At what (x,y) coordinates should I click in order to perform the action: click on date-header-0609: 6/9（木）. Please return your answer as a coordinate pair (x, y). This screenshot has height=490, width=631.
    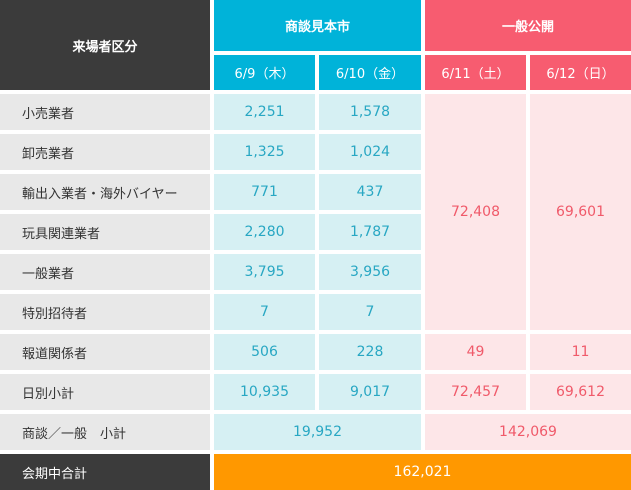
    Looking at the image, I should click on (264, 72).